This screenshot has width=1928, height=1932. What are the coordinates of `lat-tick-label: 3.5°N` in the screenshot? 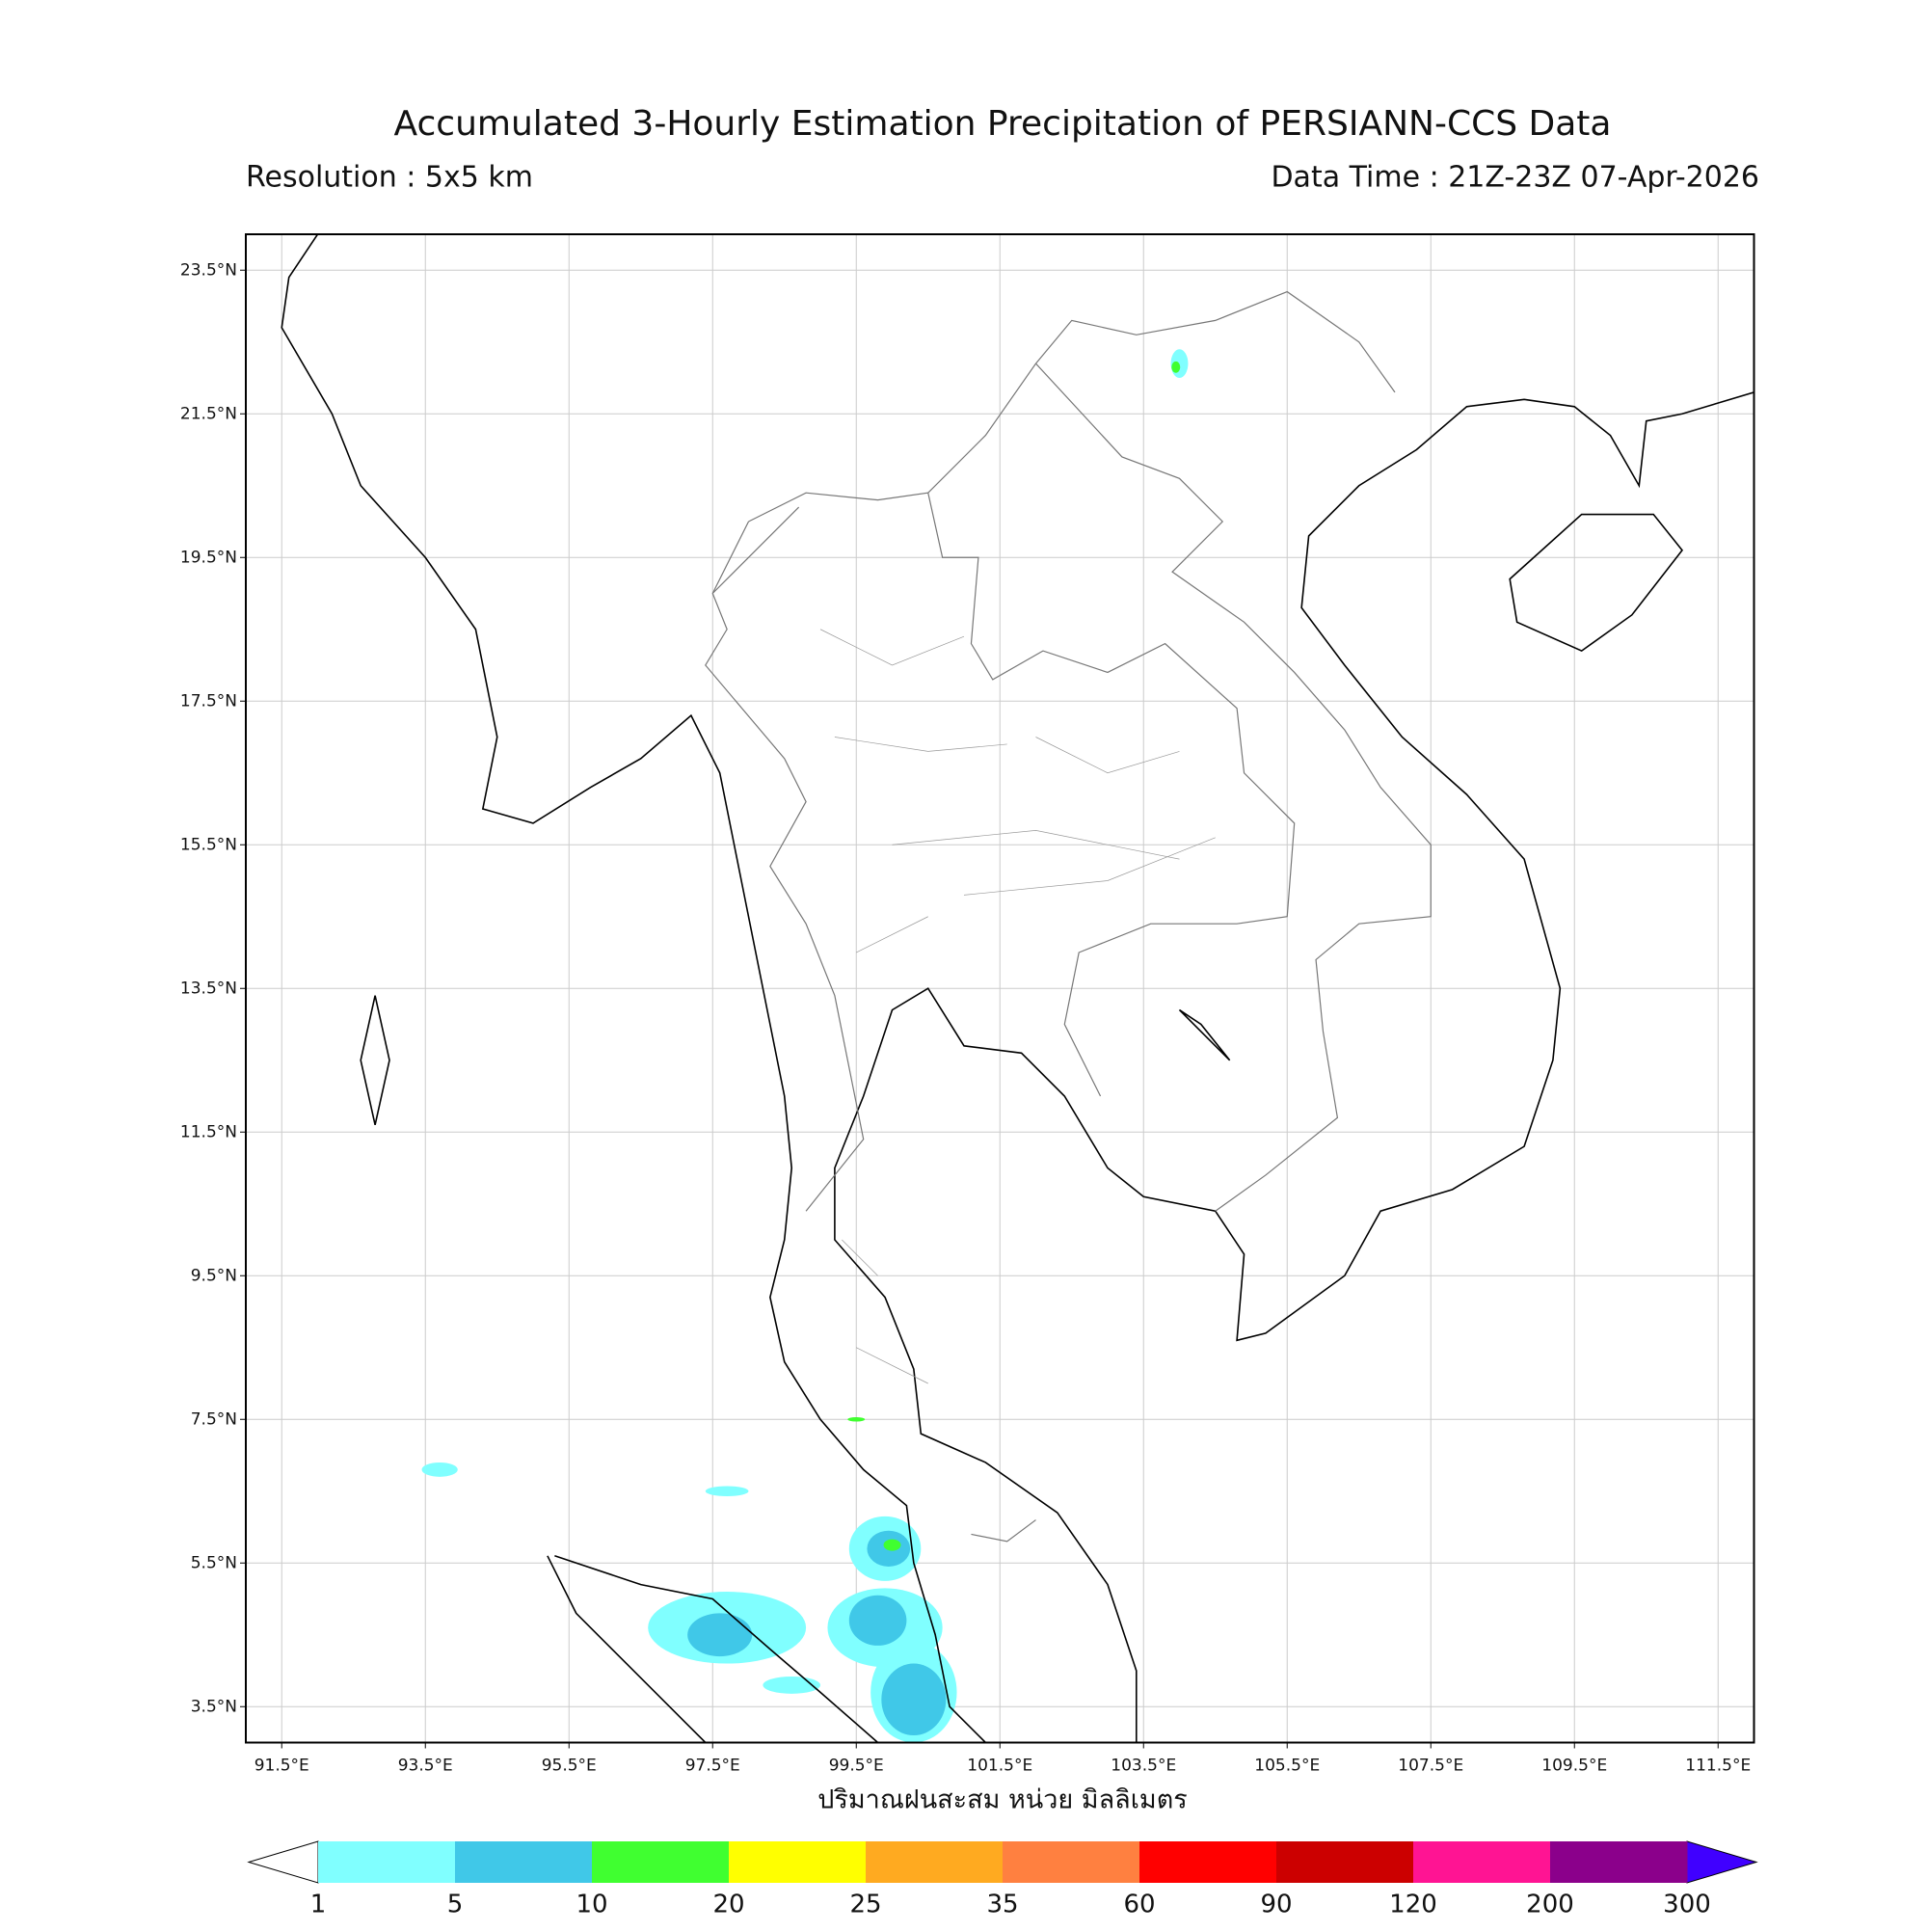 It's located at (214, 1707).